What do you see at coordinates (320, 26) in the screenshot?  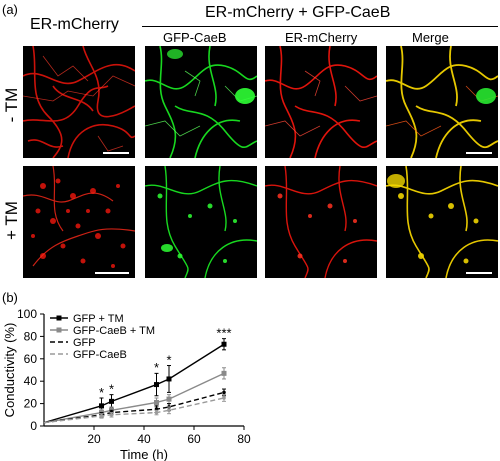 I see `group-divider` at bounding box center [320, 26].